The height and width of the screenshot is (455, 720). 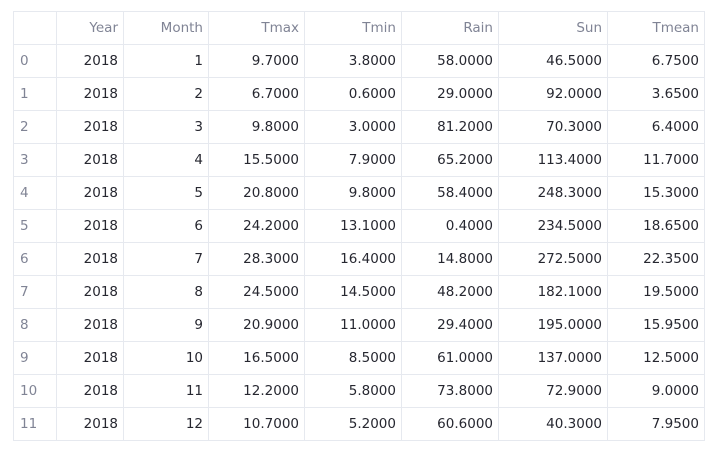 I want to click on cell-rain: 0.4000, so click(x=450, y=226).